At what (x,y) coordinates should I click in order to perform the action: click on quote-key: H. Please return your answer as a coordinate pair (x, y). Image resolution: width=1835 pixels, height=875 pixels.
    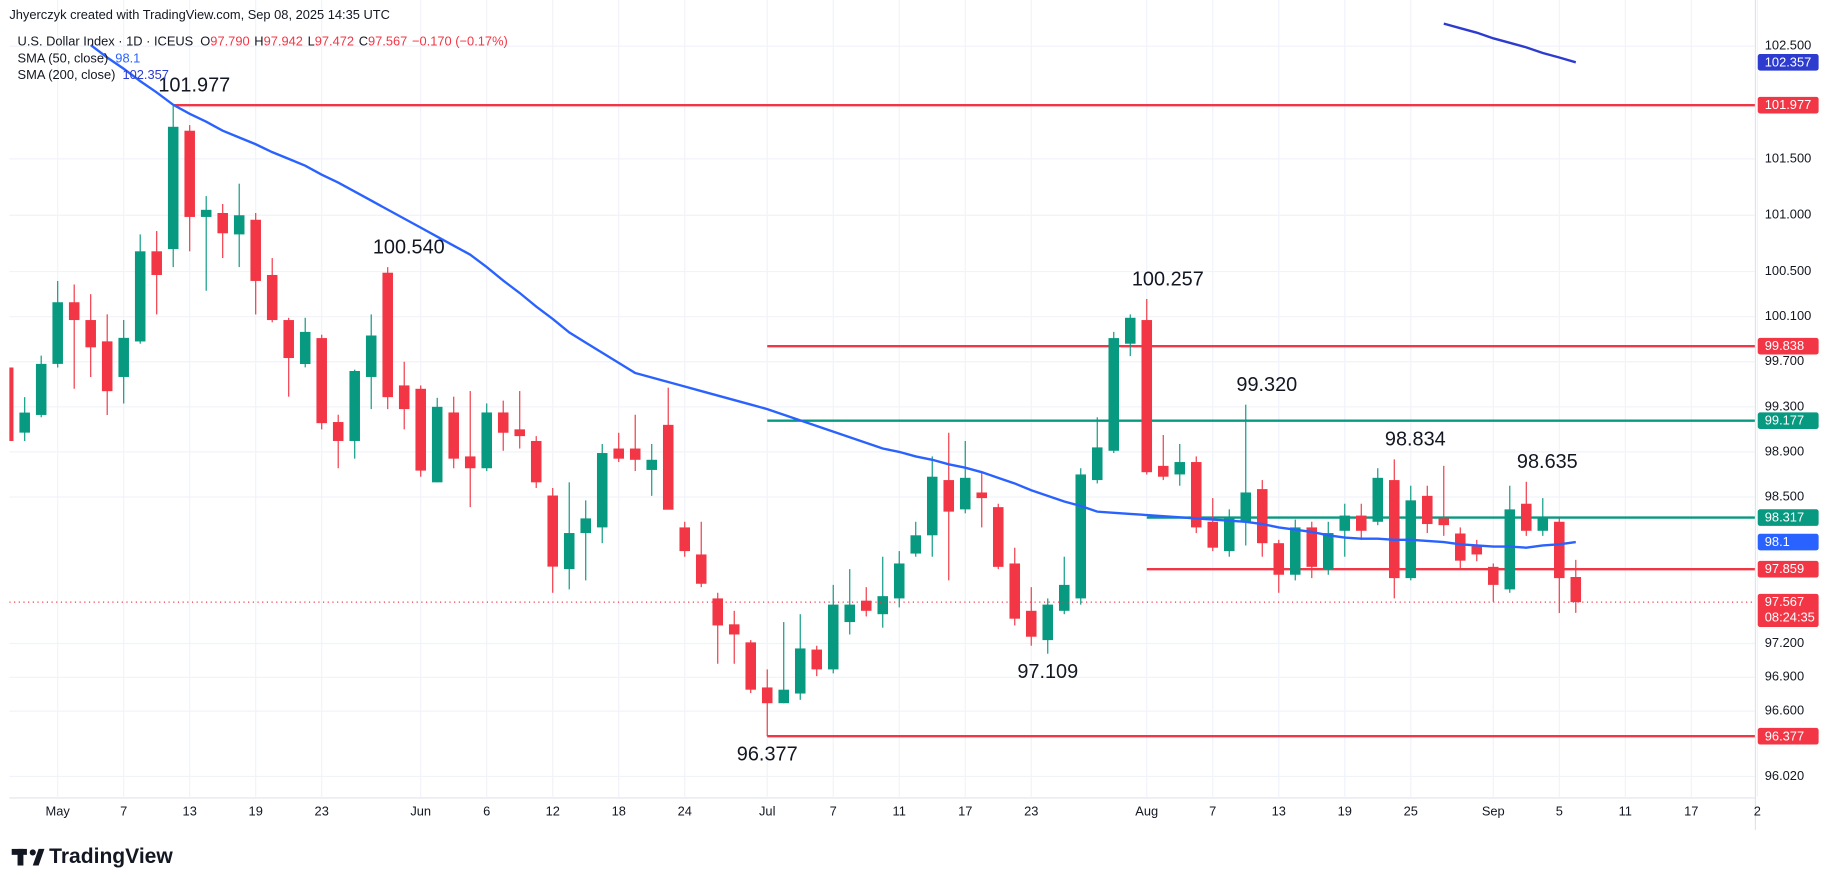
    Looking at the image, I should click on (258, 41).